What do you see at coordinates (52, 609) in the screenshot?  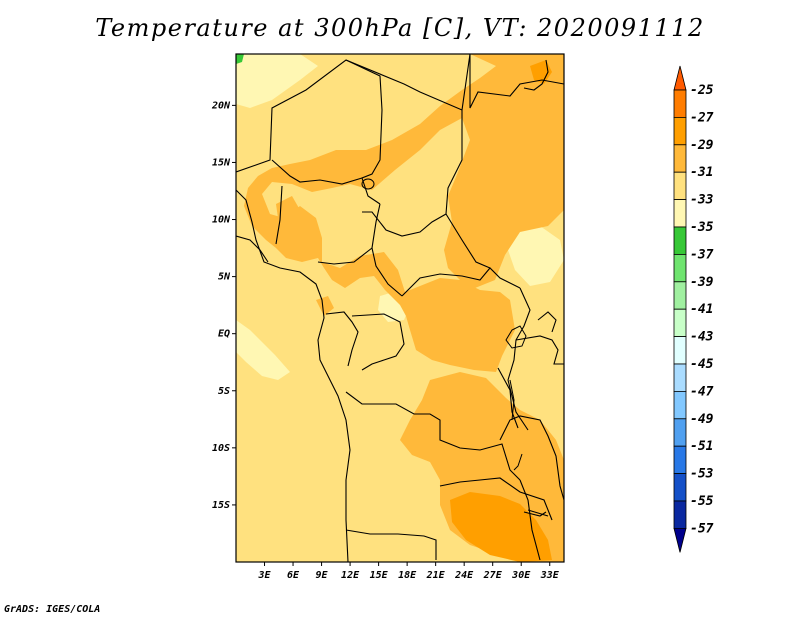 I see `footer-credit: GrADS: IGES/COLA` at bounding box center [52, 609].